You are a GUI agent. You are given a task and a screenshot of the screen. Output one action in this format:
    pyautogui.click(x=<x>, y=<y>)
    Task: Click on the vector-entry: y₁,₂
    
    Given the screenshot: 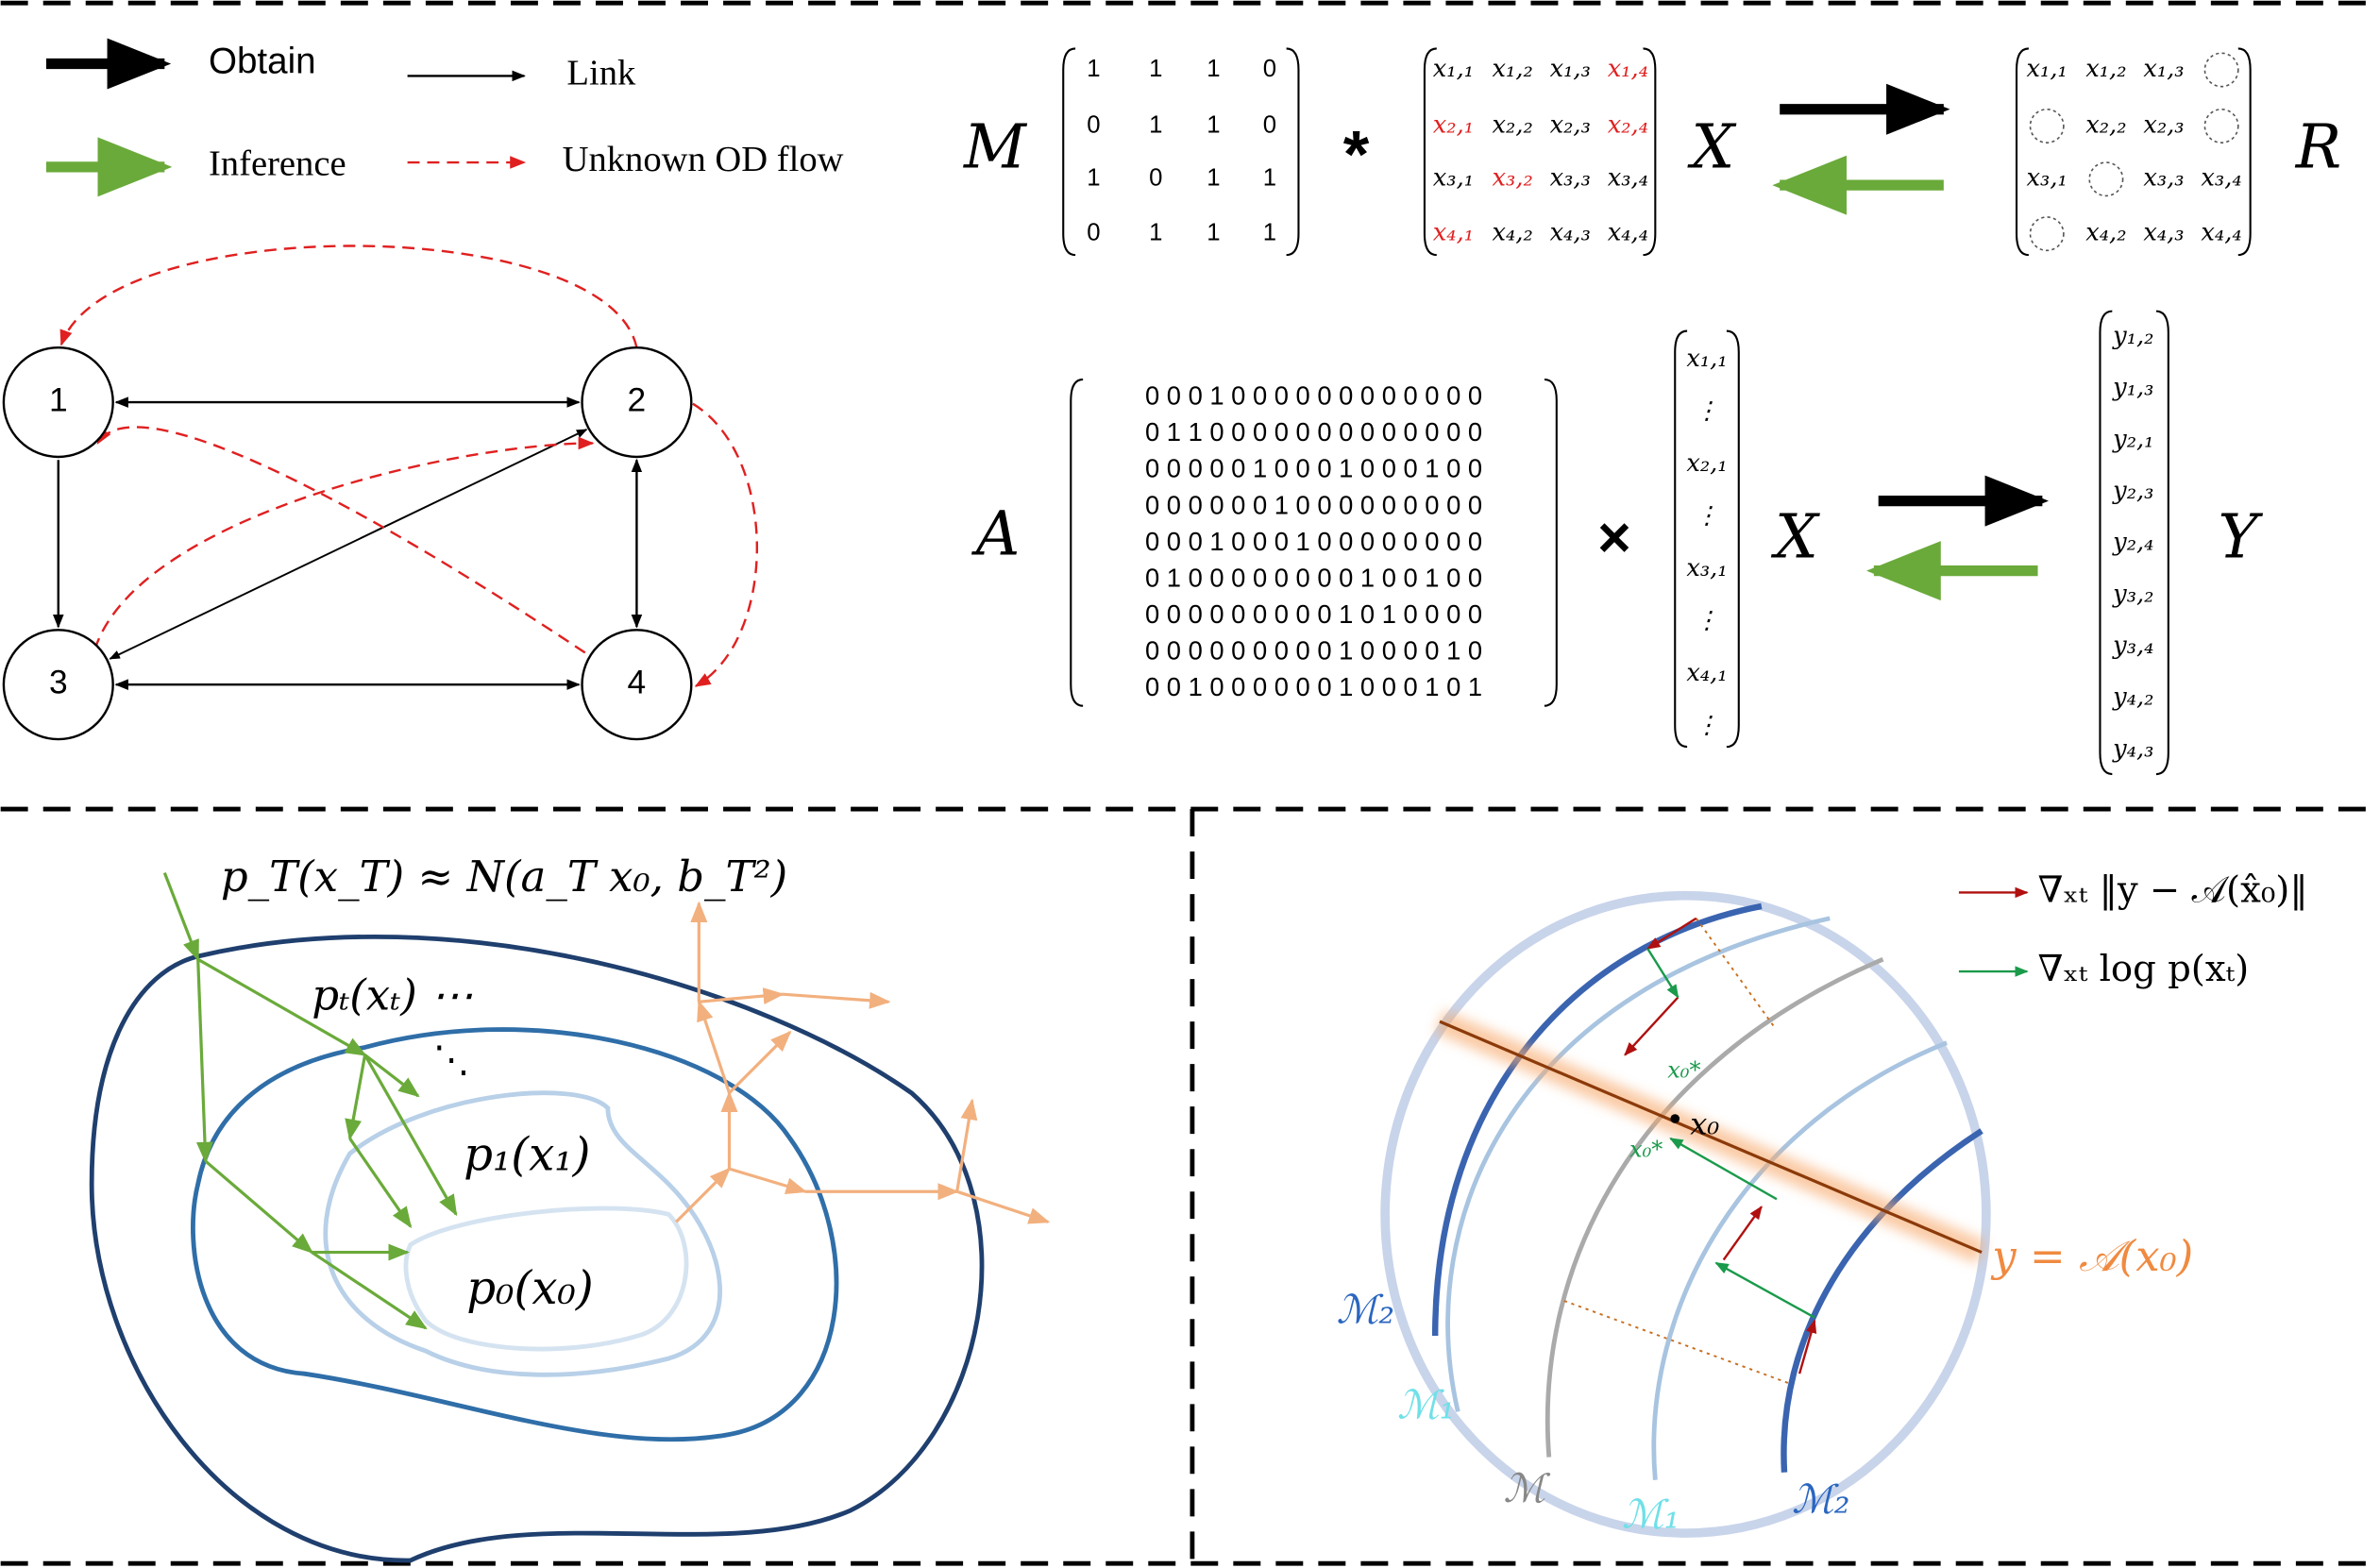 What is the action you would take?
    pyautogui.click(x=2133, y=336)
    